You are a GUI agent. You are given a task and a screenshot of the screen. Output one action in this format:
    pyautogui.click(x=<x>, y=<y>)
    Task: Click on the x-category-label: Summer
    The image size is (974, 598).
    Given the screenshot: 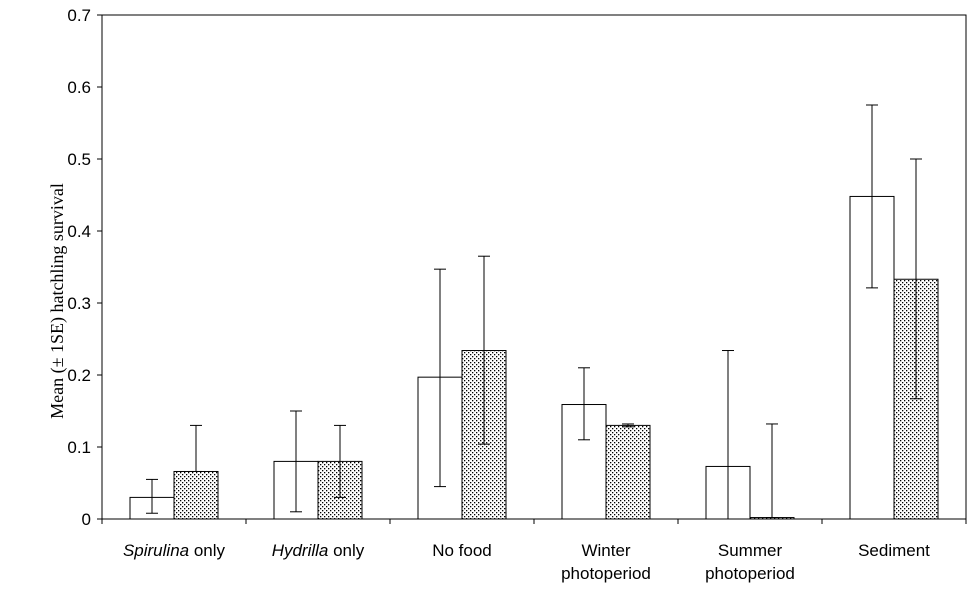 What is the action you would take?
    pyautogui.click(x=750, y=550)
    